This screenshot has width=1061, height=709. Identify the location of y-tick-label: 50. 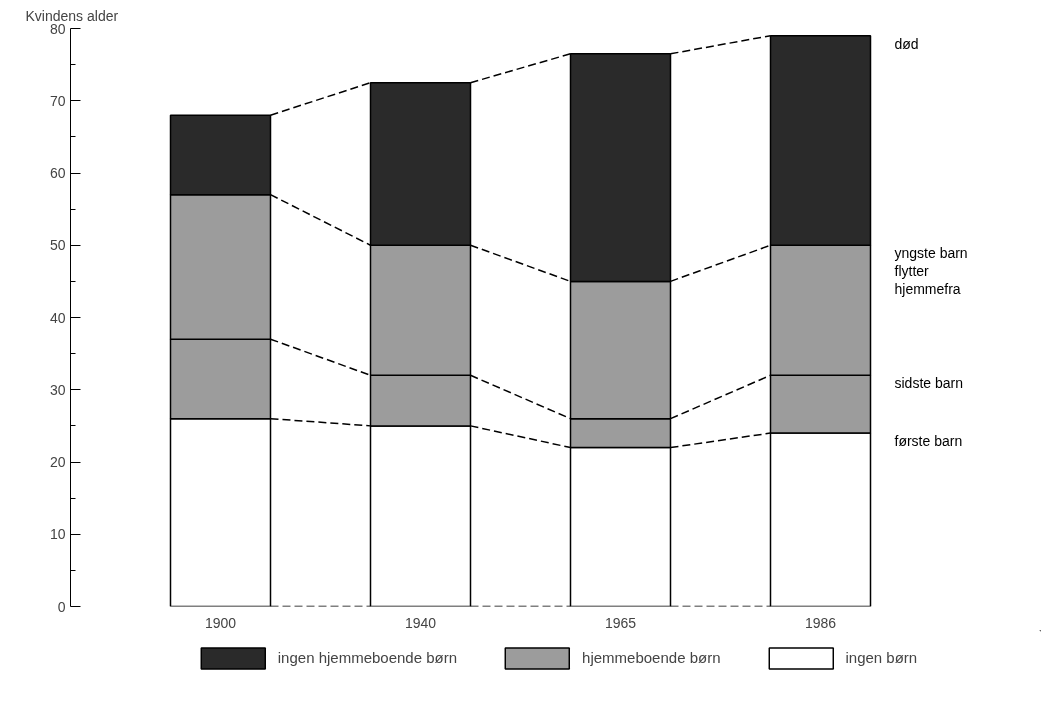
(57, 245).